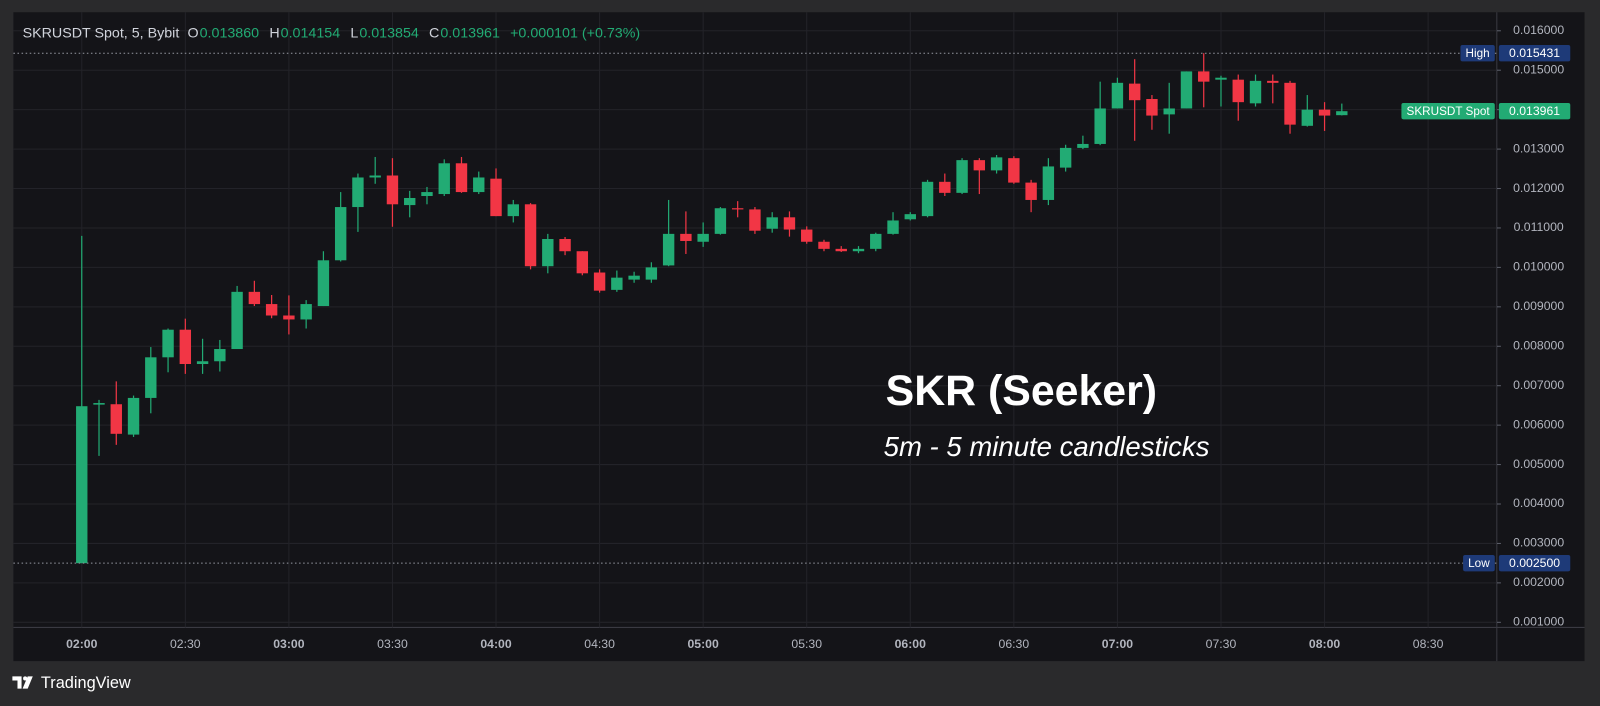  I want to click on y-tick-label: 0.011000, so click(1539, 227).